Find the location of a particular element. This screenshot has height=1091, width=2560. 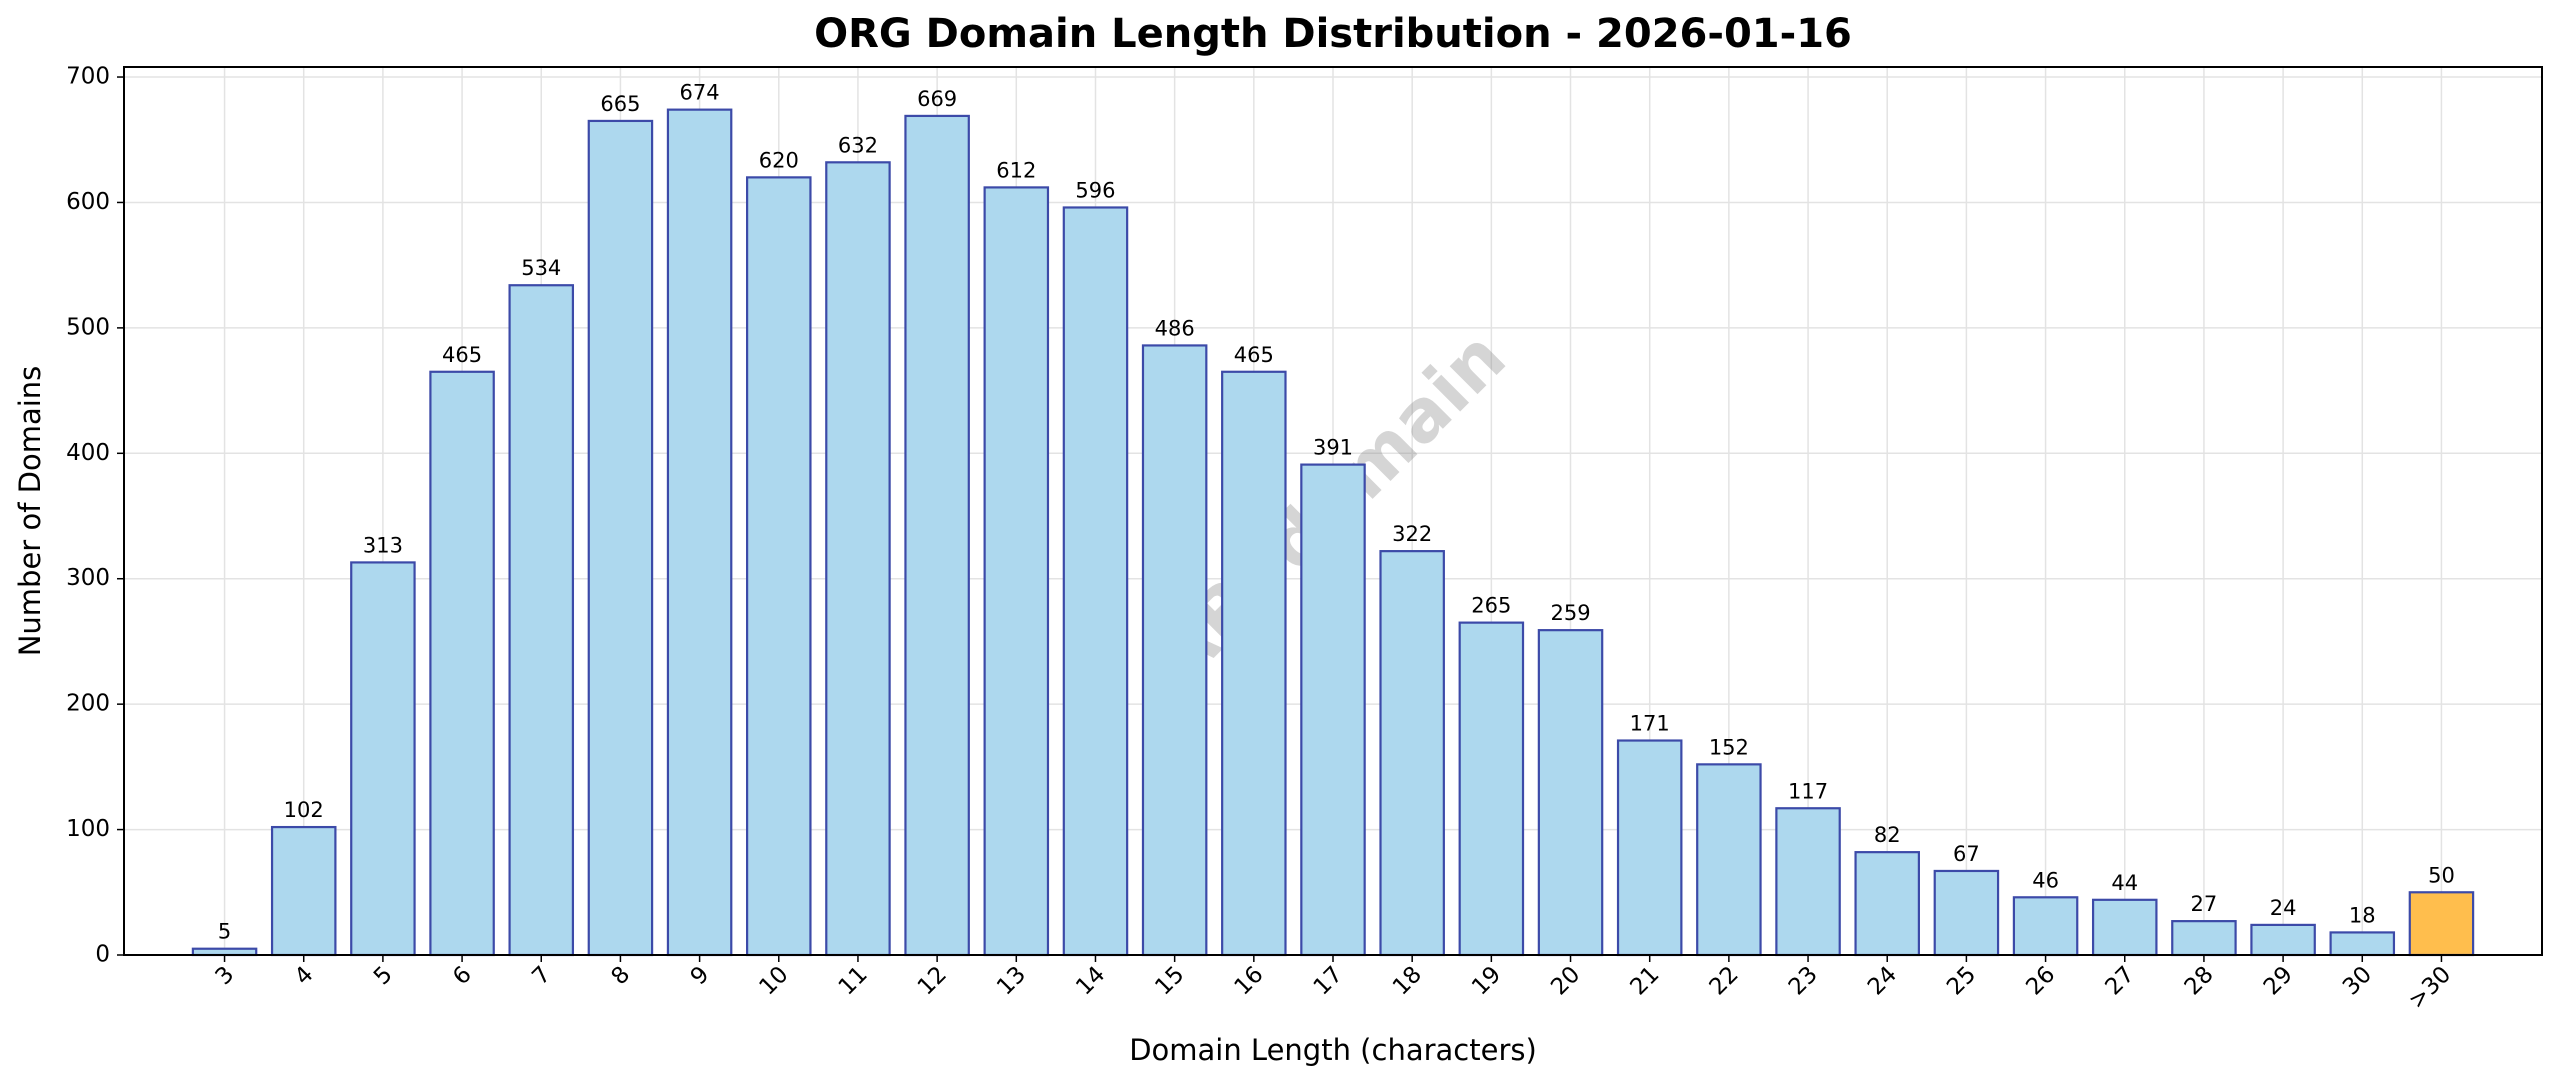

data-label: 391 is located at coordinates (1333, 448).